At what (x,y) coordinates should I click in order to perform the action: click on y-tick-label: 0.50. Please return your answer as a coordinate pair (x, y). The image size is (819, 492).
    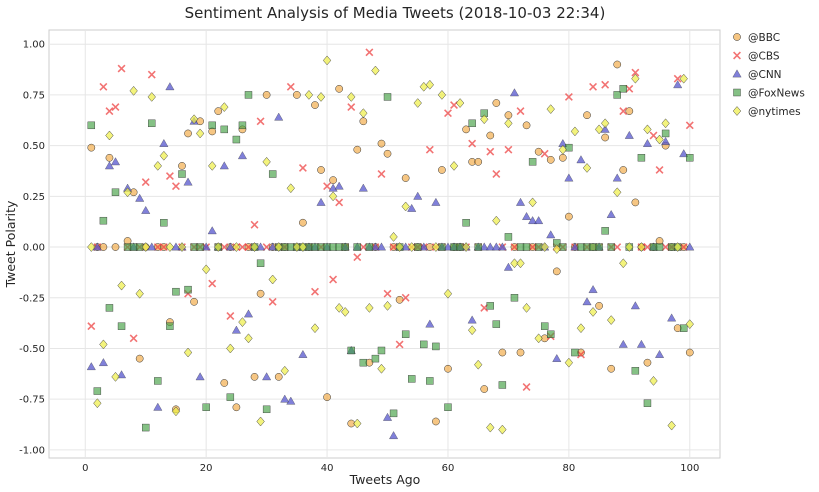
    Looking at the image, I should click on (34, 146).